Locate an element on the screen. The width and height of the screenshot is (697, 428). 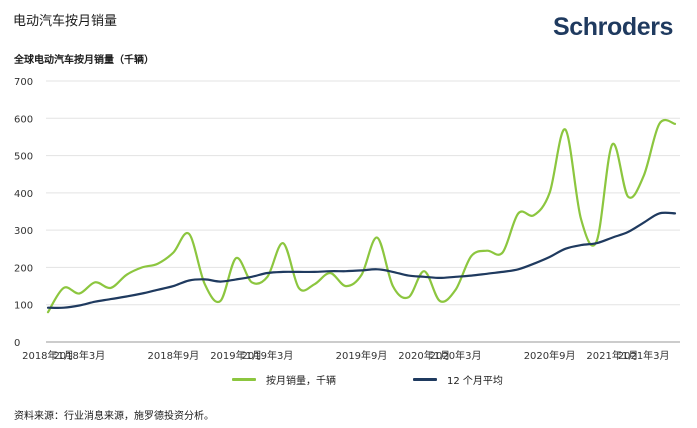
x-tick-label: 2021年1月 is located at coordinates (612, 355).